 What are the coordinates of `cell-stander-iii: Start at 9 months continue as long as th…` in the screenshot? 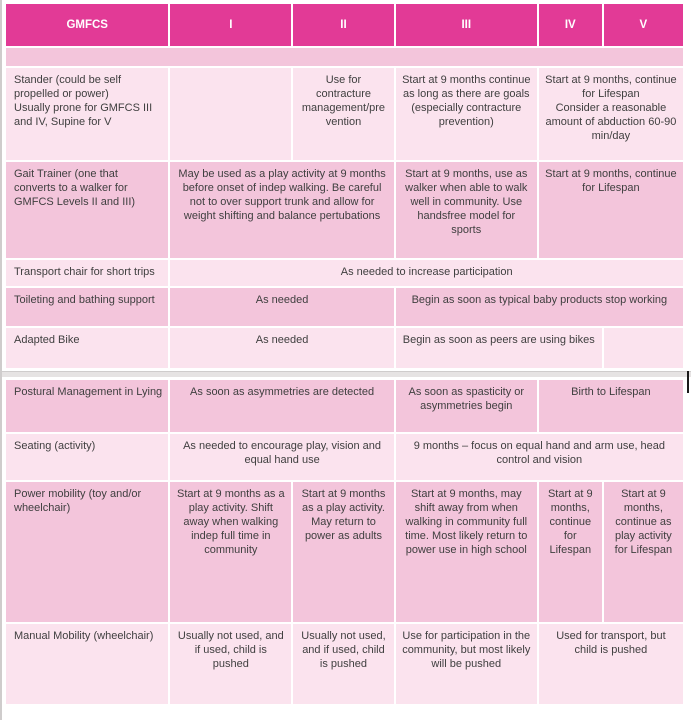 It's located at (466, 114).